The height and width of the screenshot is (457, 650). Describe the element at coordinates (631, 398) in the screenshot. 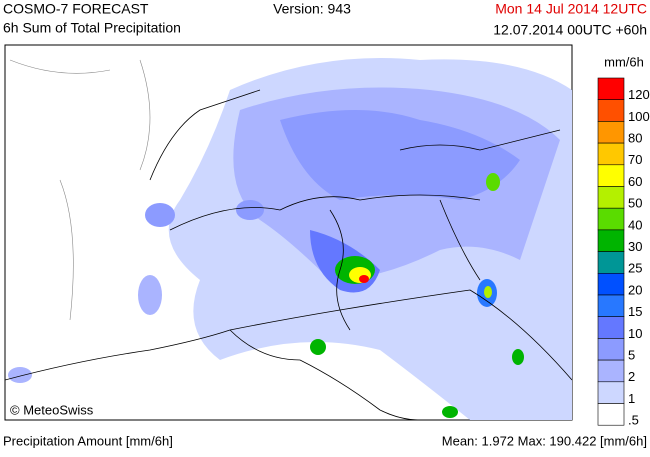

I see `legend-label: 1` at that location.